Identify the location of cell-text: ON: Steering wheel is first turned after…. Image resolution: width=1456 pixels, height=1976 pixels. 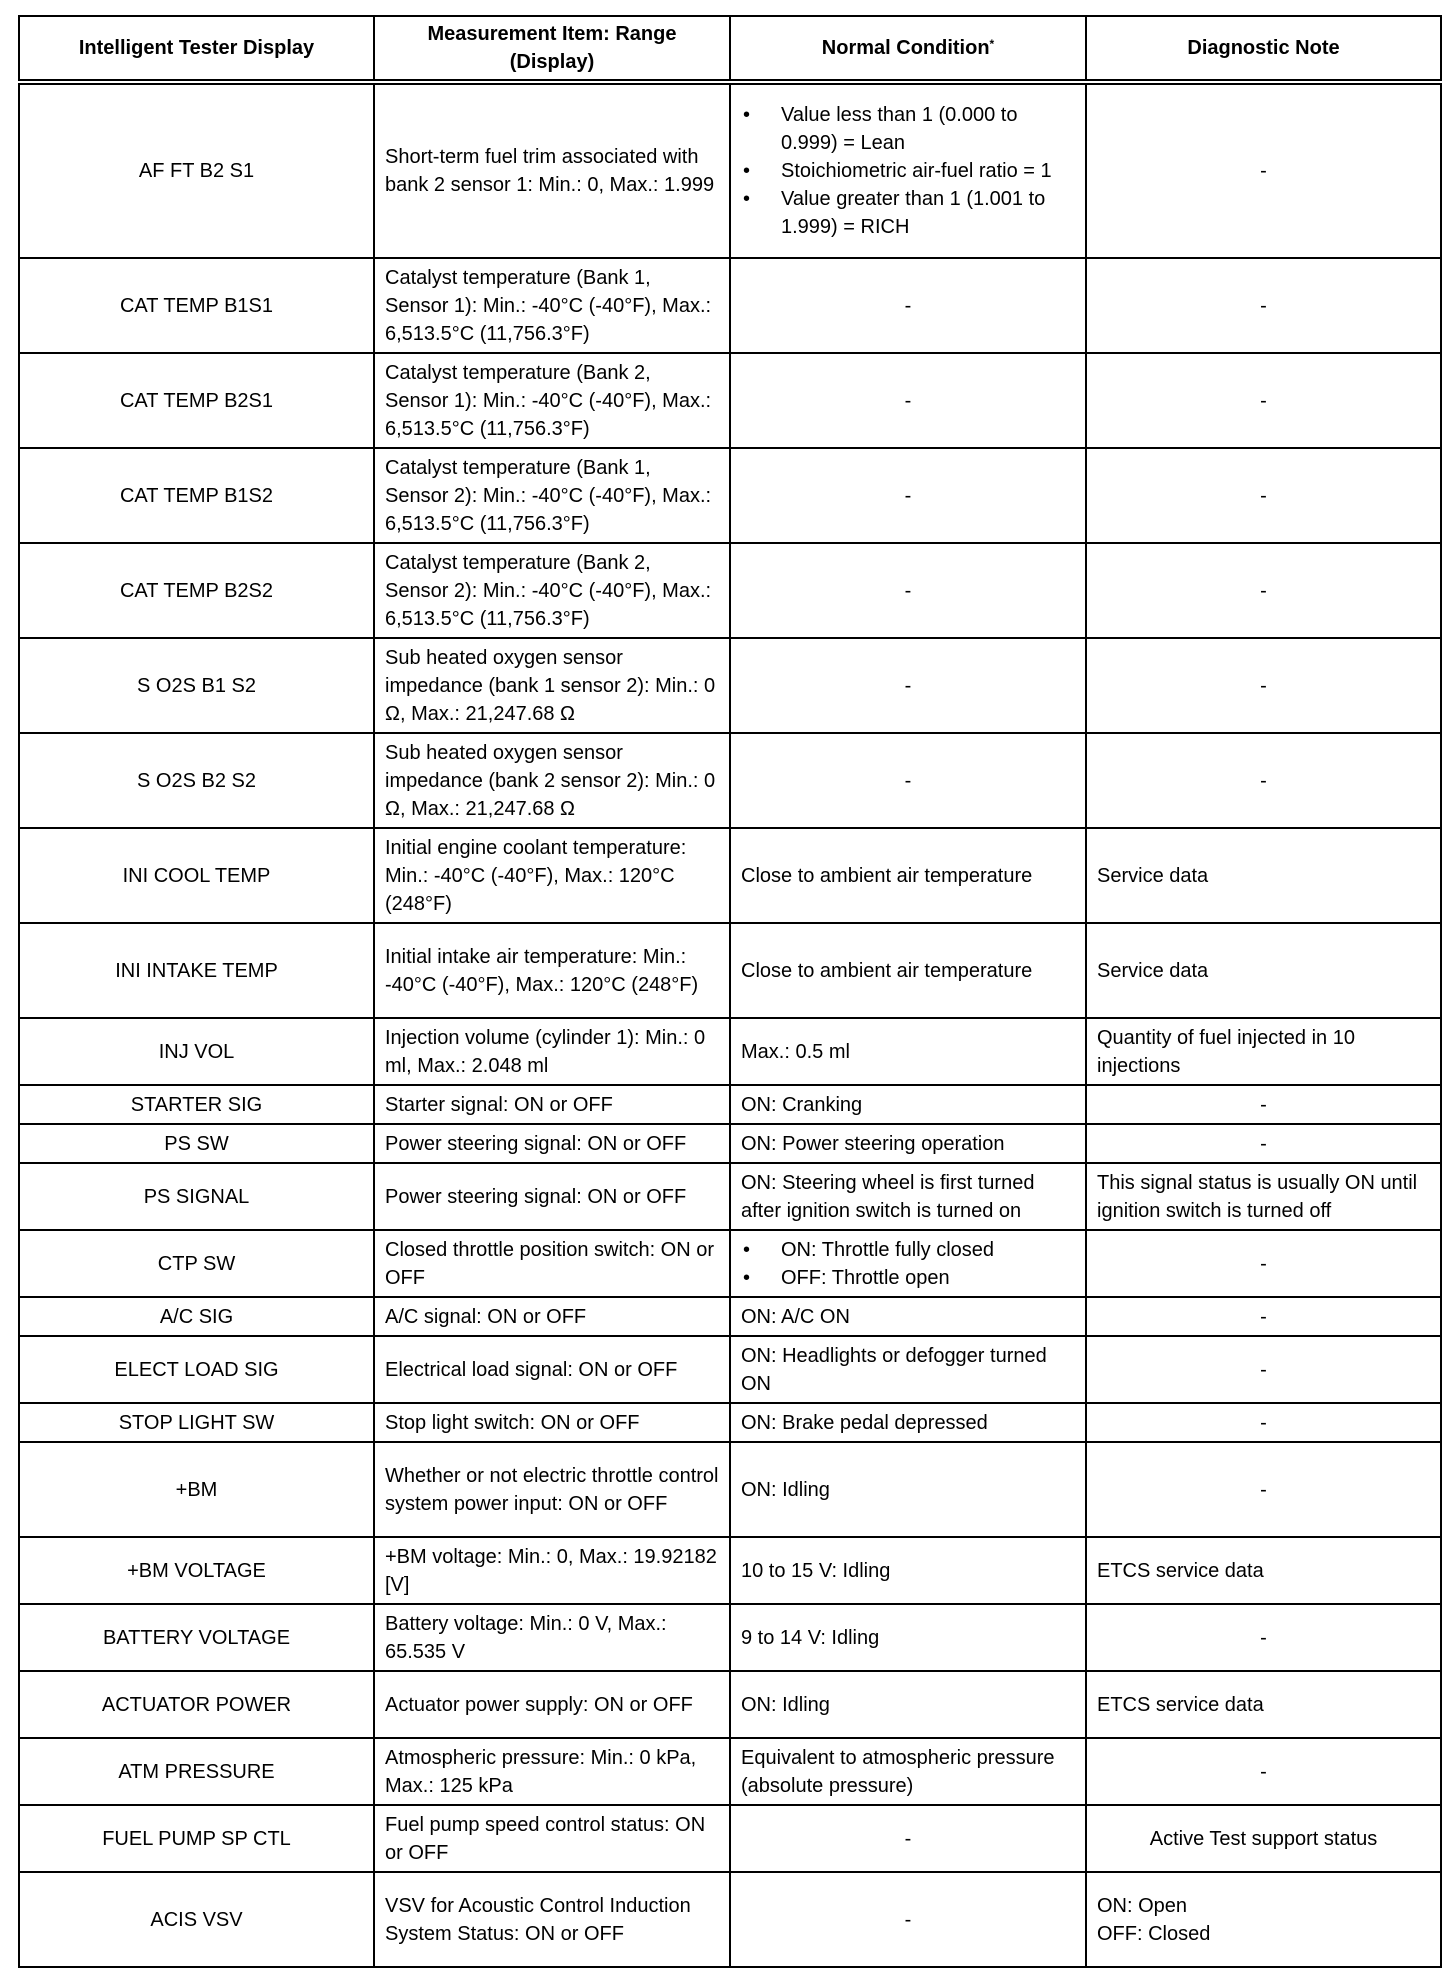
(888, 1196).